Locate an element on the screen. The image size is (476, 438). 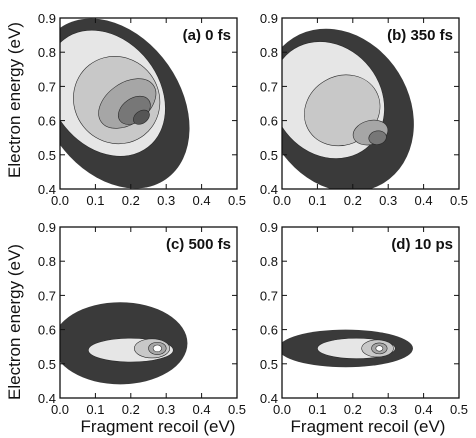
x-axis-label-left: Fragment recoil (eV) is located at coordinates (158, 426).